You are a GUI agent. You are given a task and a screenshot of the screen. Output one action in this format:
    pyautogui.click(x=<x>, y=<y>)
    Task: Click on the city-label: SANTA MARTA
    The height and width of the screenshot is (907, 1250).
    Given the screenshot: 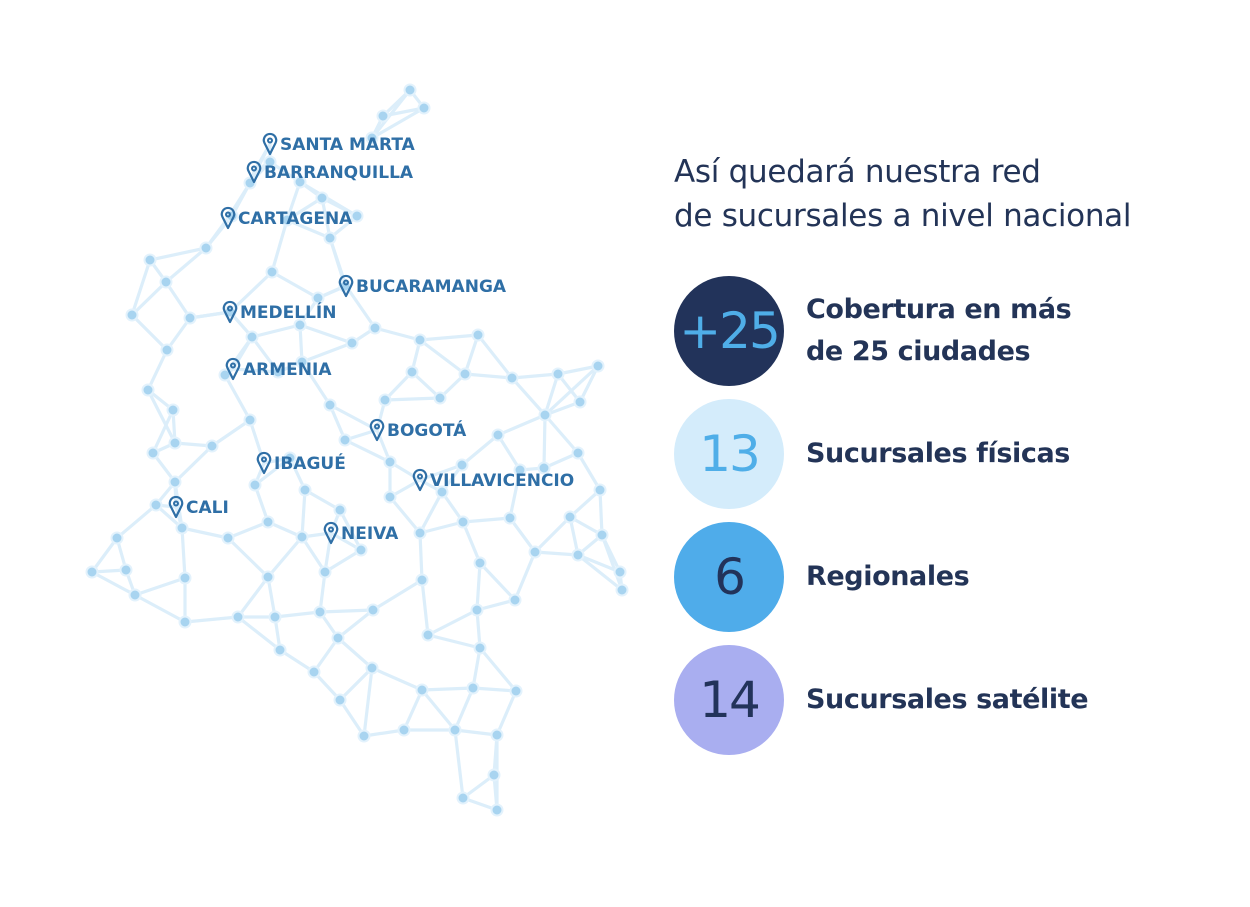 What is the action you would take?
    pyautogui.click(x=348, y=145)
    